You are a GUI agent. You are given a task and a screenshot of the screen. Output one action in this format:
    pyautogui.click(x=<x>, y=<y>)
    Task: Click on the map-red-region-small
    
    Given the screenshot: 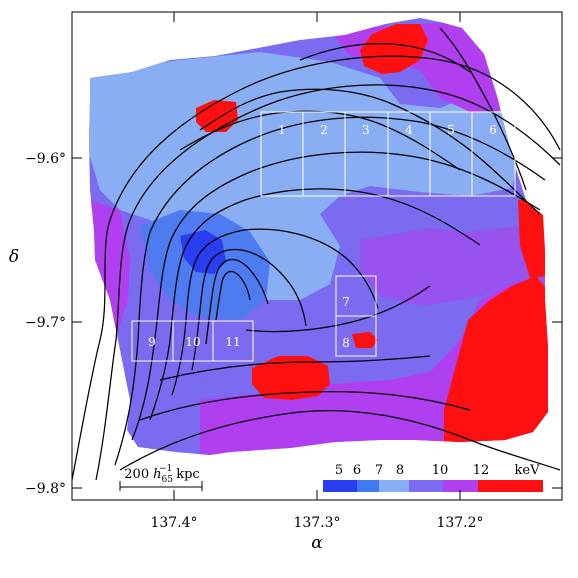 What is the action you would take?
    pyautogui.click(x=365, y=340)
    